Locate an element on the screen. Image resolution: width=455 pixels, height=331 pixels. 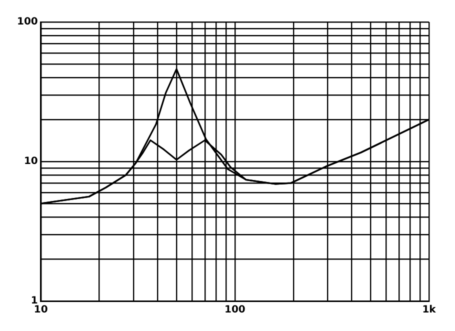
y-tick-label: 10 is located at coordinates (31, 162).